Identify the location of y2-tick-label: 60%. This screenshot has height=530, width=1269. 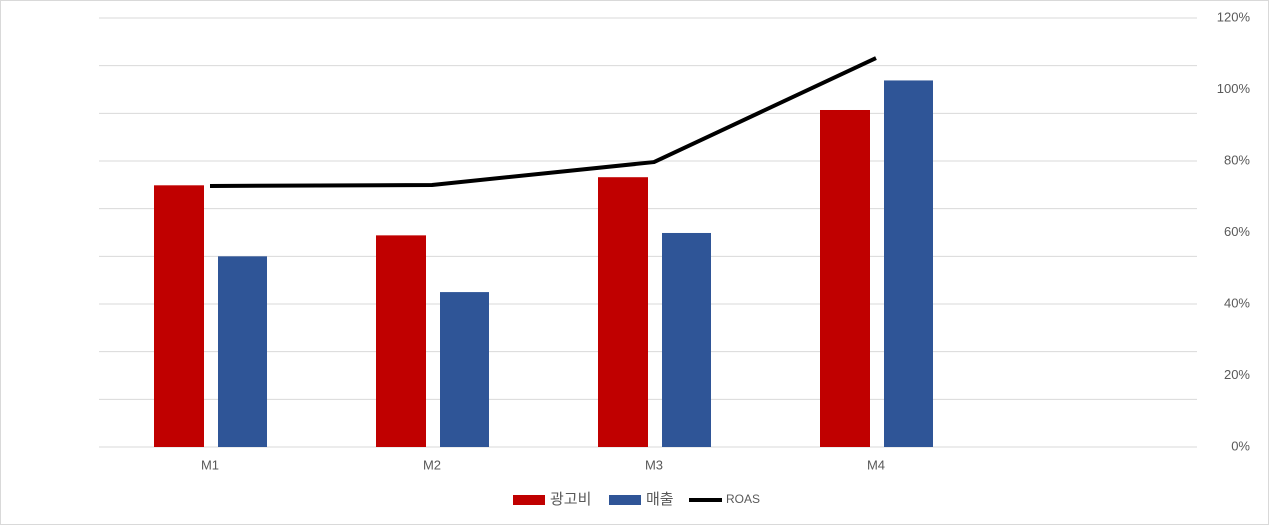
(1237, 231).